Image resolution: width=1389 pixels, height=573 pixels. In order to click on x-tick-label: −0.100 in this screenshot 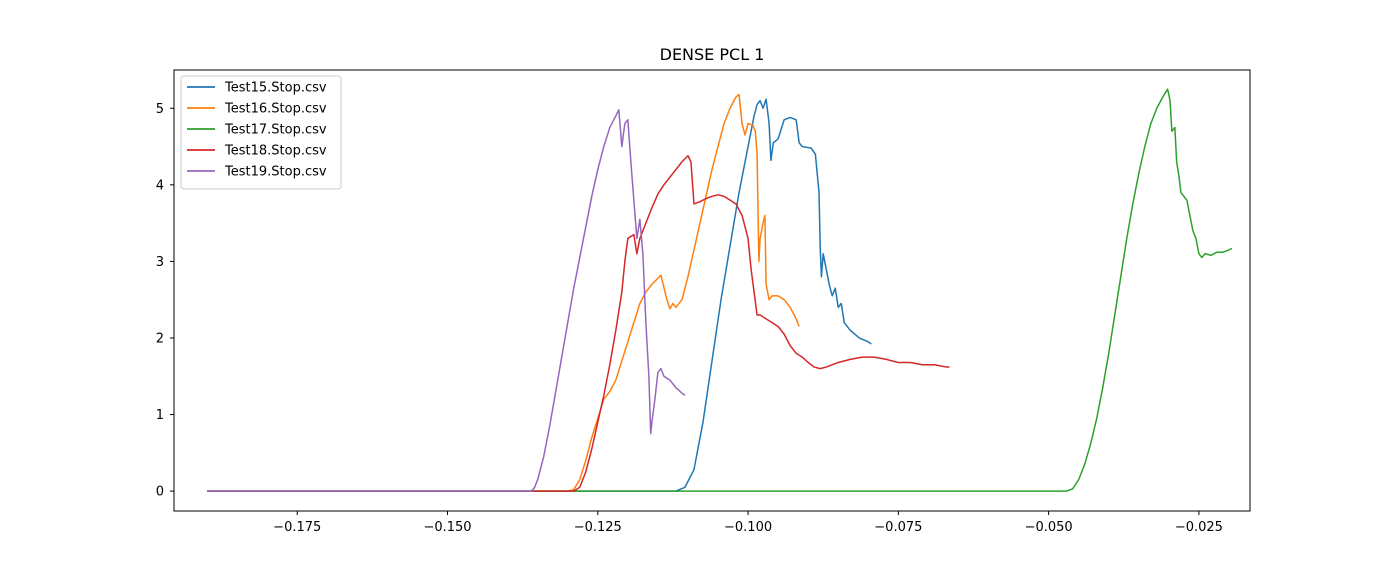, I will do `click(748, 527)`.